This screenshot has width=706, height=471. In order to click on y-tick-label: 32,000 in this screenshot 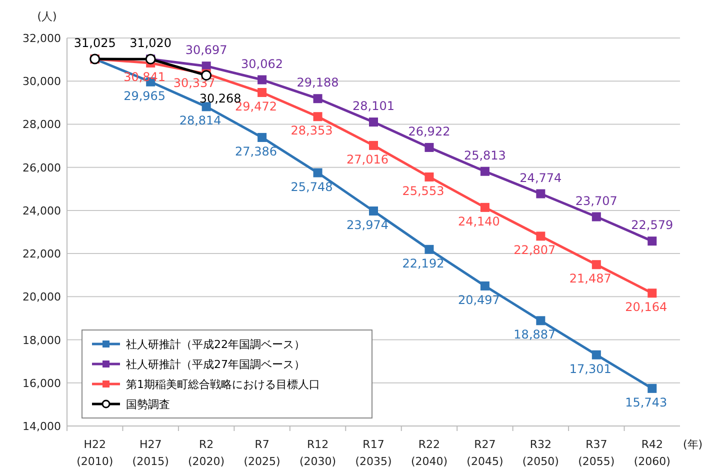, I will do `click(41, 38)`.